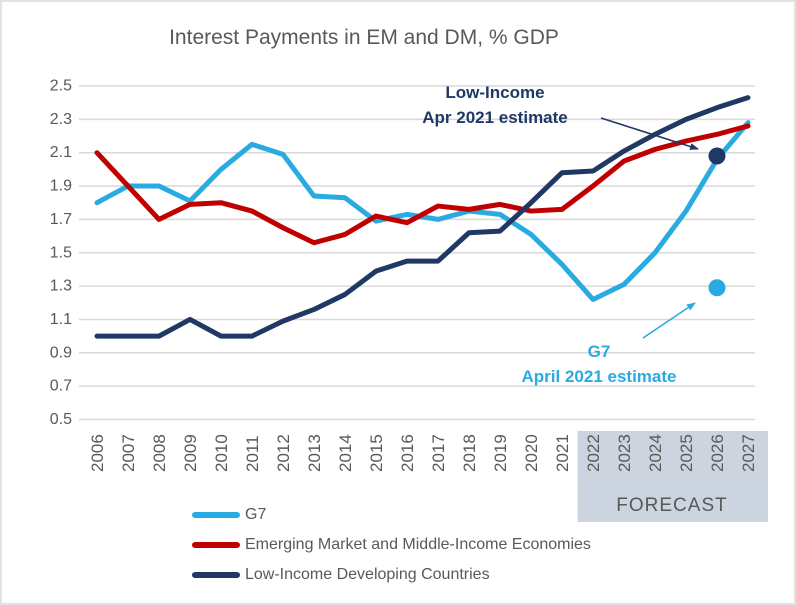 The image size is (796, 605). I want to click on legend-item-low-income: Low-Income Developing Countries, so click(391, 575).